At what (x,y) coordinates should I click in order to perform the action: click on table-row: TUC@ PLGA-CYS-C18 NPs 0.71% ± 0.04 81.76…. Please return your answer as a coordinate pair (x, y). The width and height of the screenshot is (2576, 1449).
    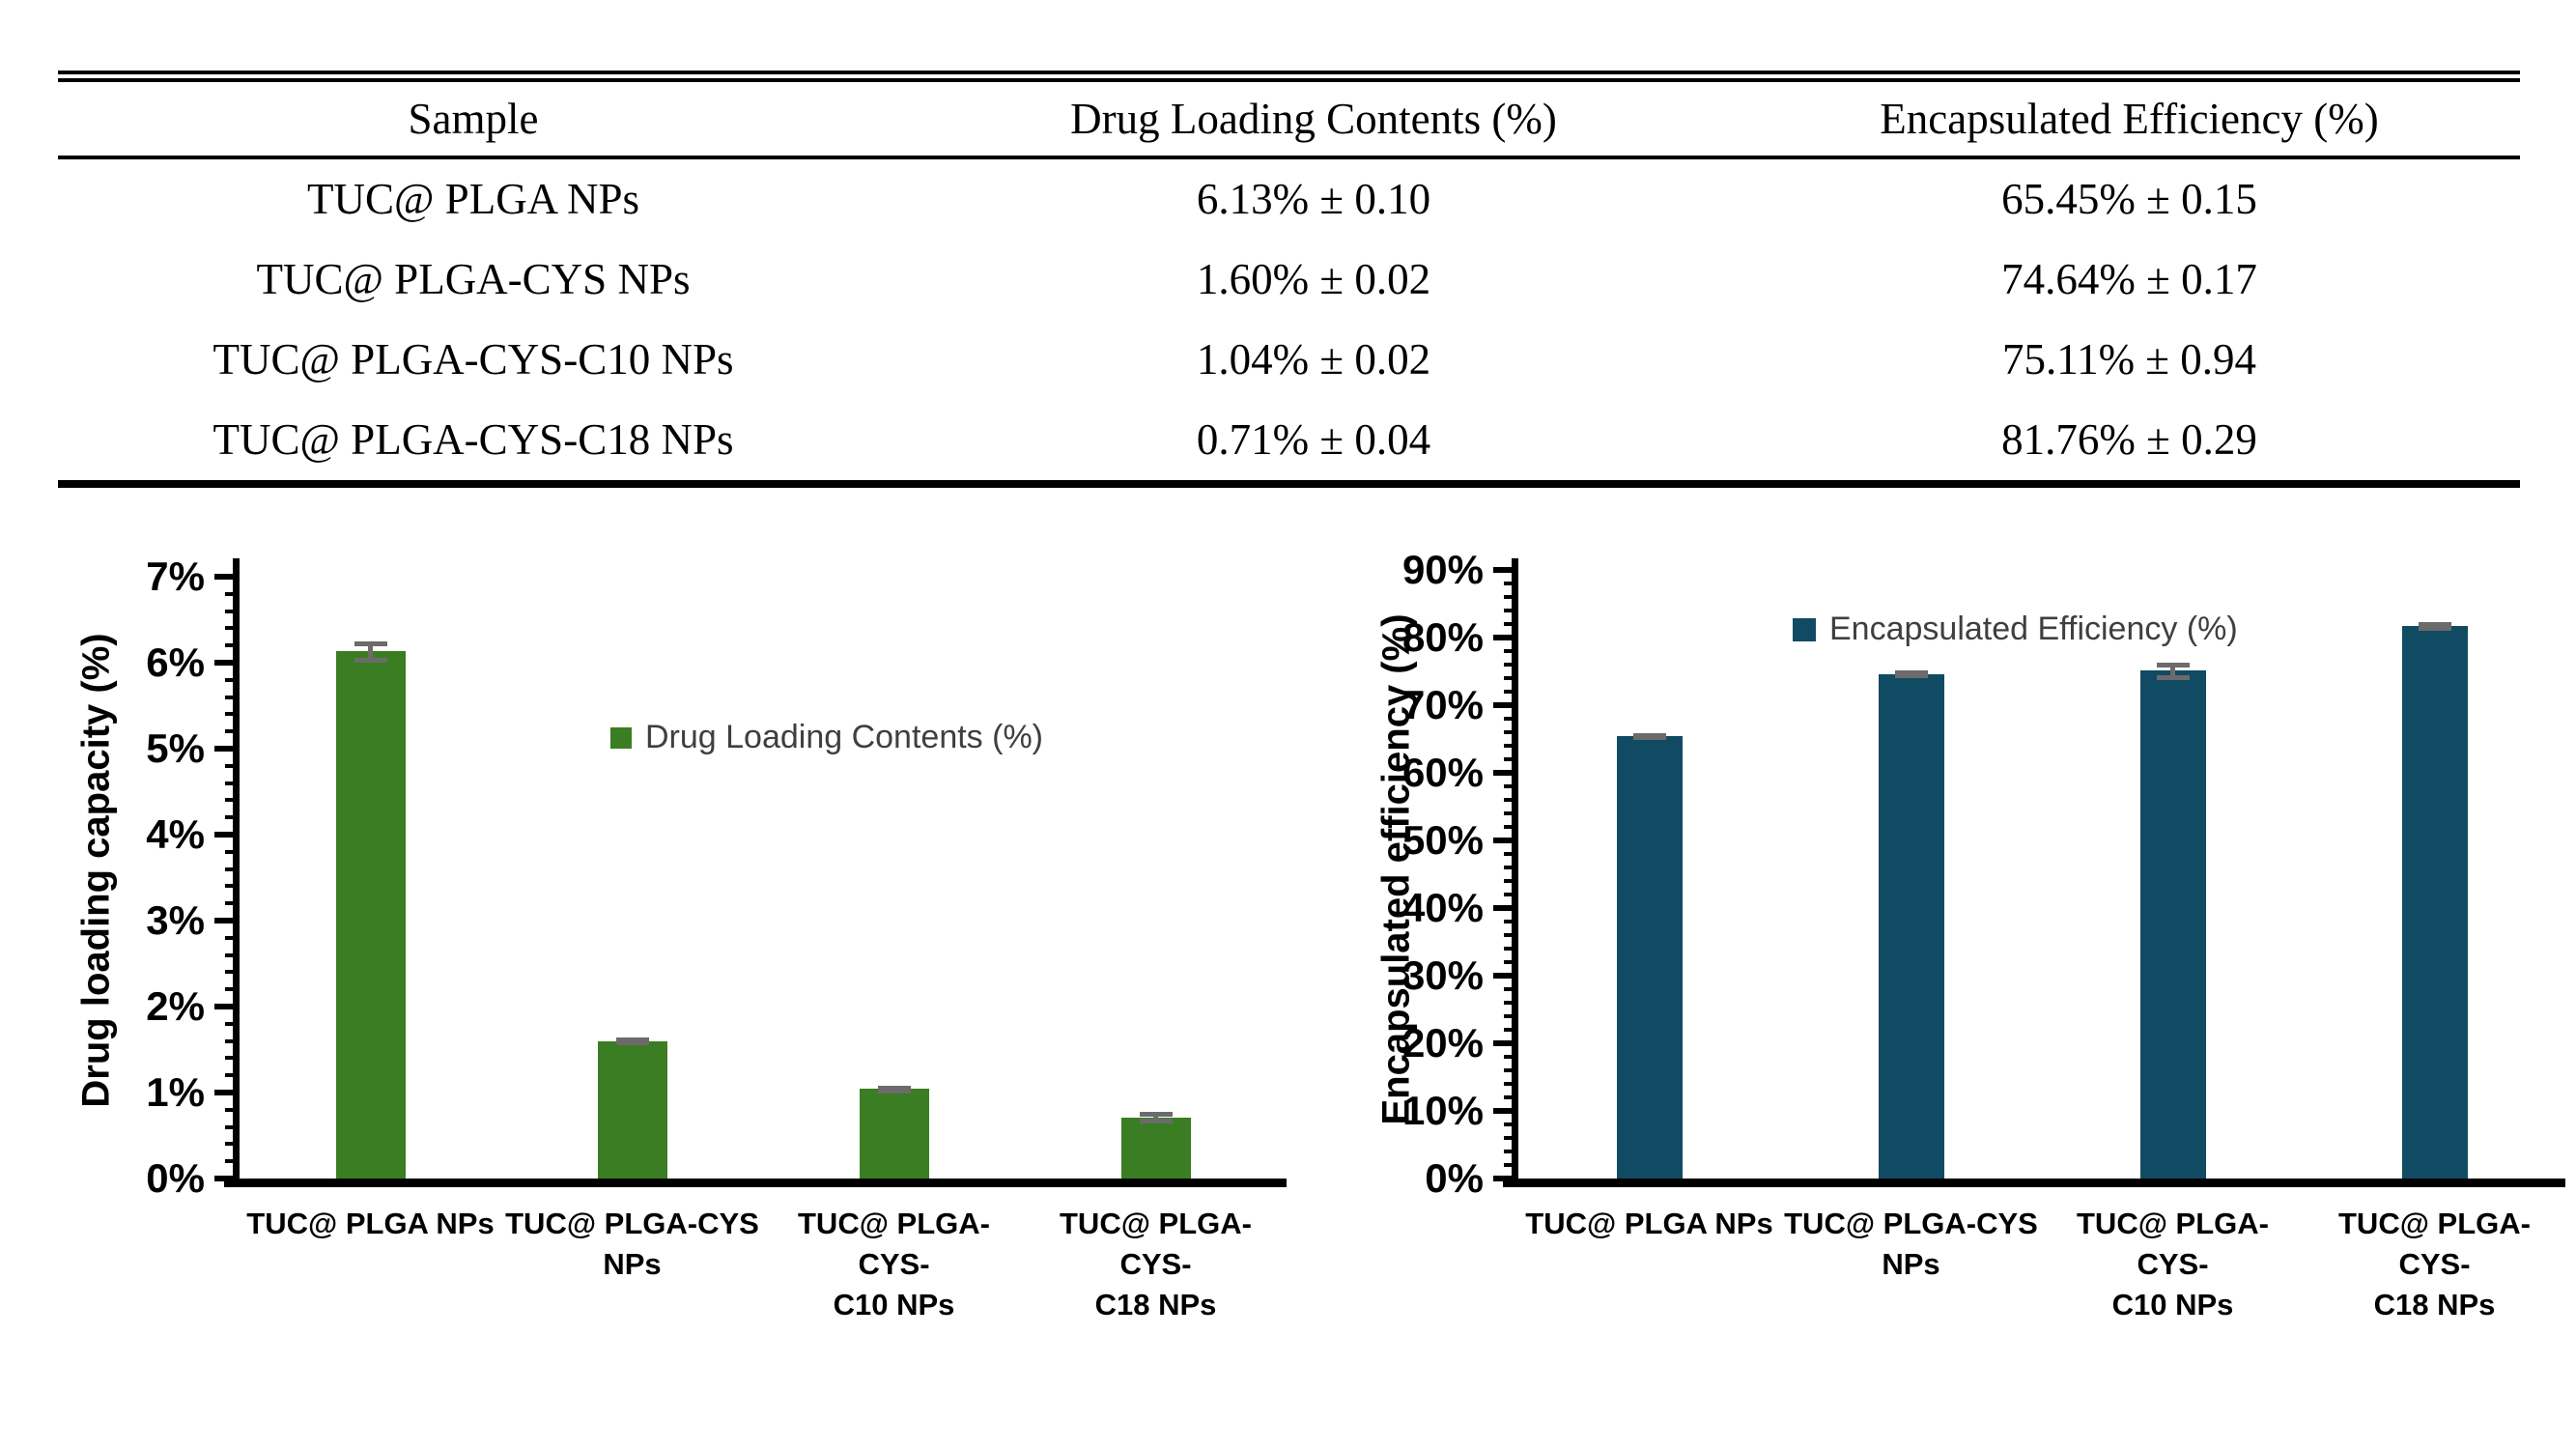
    Looking at the image, I should click on (1289, 440).